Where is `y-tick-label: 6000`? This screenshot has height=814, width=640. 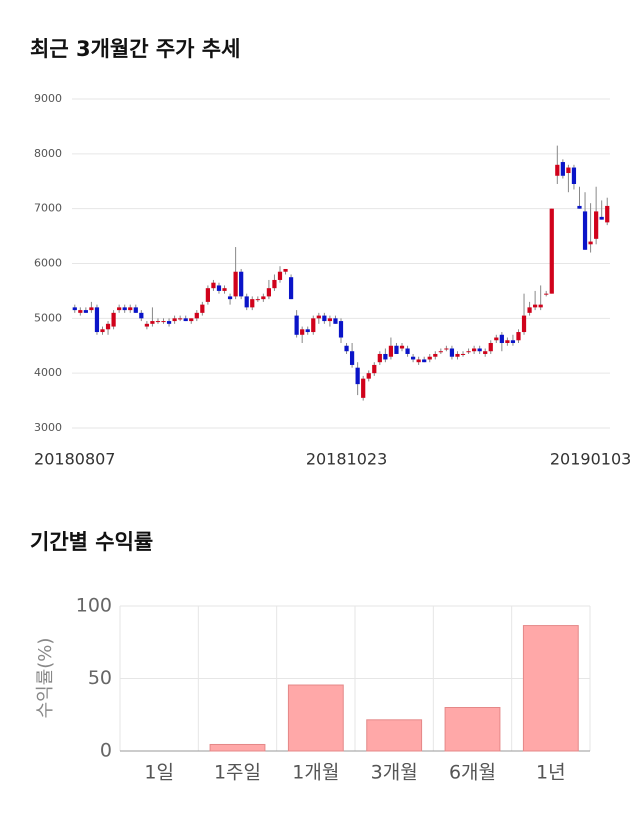 y-tick-label: 6000 is located at coordinates (48, 263).